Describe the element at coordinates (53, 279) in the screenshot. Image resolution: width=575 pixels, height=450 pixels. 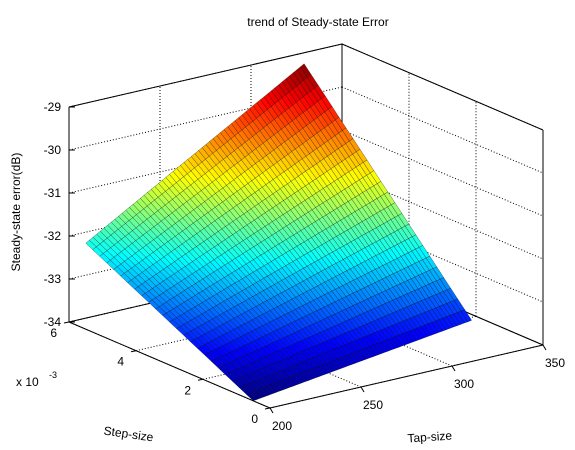
I see `z-tick-label: -33` at that location.